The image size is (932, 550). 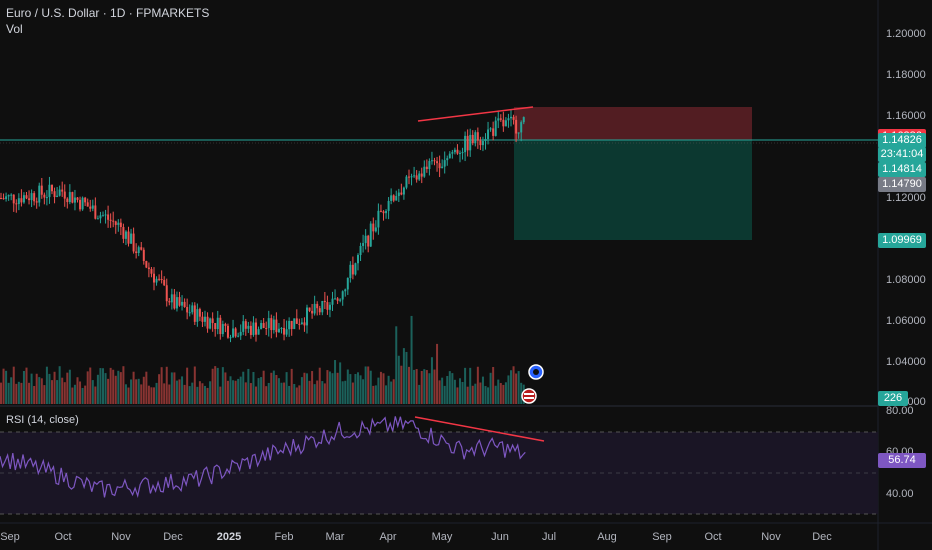 I want to click on time-tick: Jul, so click(x=549, y=537).